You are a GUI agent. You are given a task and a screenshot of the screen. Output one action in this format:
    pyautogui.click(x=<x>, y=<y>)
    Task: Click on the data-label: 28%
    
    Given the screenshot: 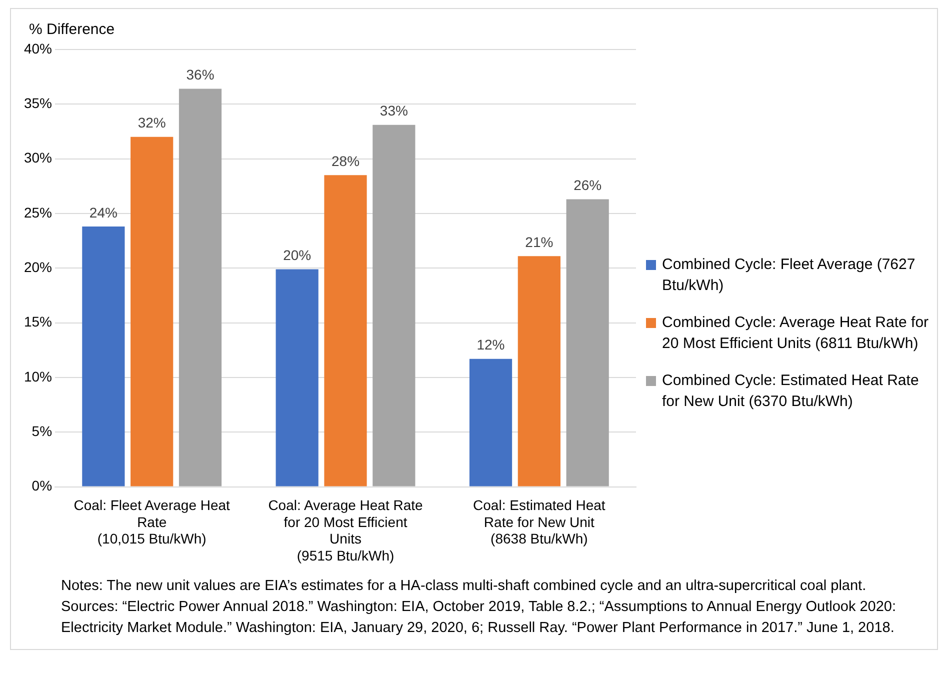 What is the action you would take?
    pyautogui.click(x=345, y=161)
    